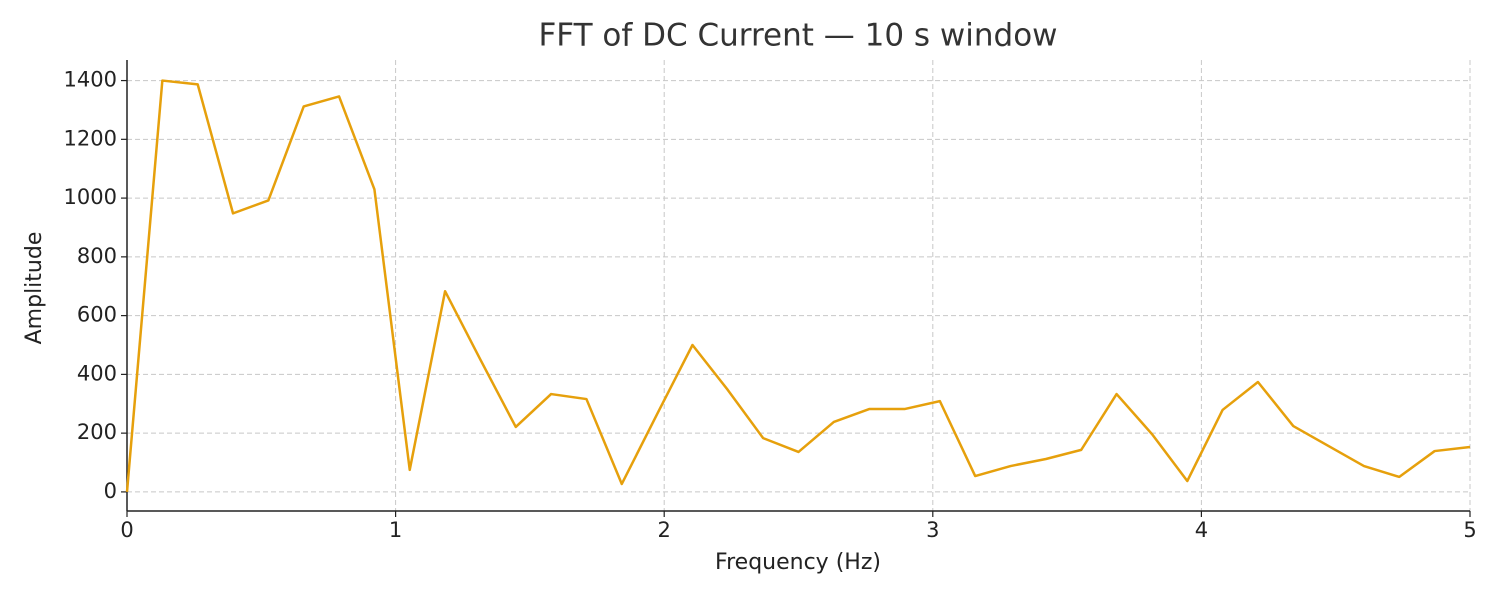 The height and width of the screenshot is (600, 1500). I want to click on x-tick-label: 5, so click(1469, 530).